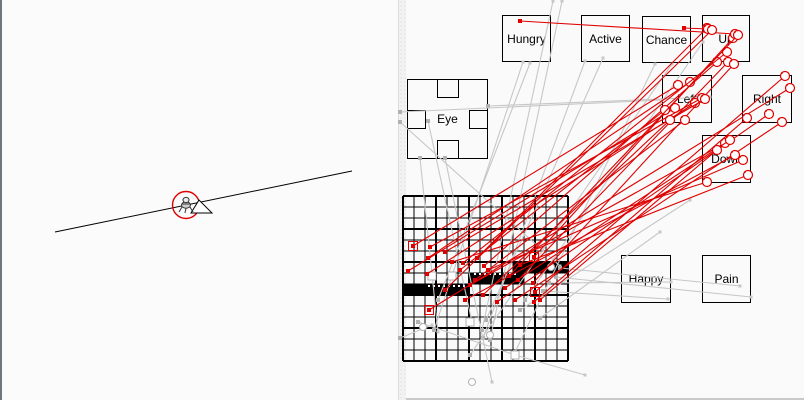 The height and width of the screenshot is (400, 804). I want to click on node-label-right: Right, so click(766, 99).